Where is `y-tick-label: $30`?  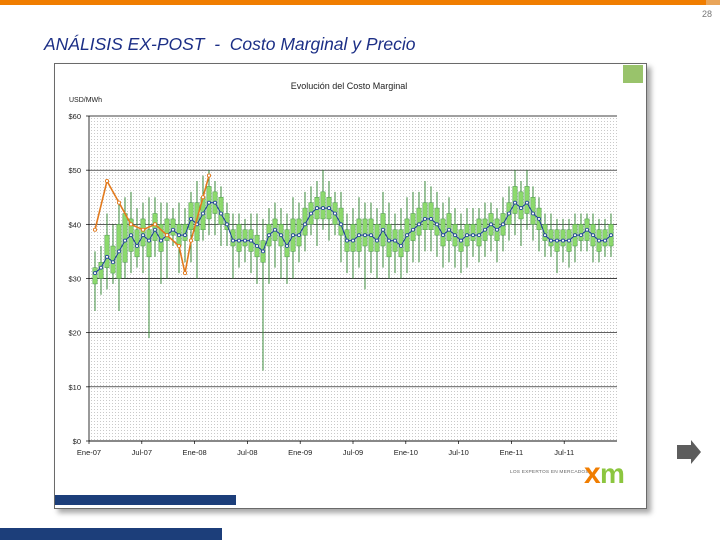 y-tick-label: $30 is located at coordinates (74, 279).